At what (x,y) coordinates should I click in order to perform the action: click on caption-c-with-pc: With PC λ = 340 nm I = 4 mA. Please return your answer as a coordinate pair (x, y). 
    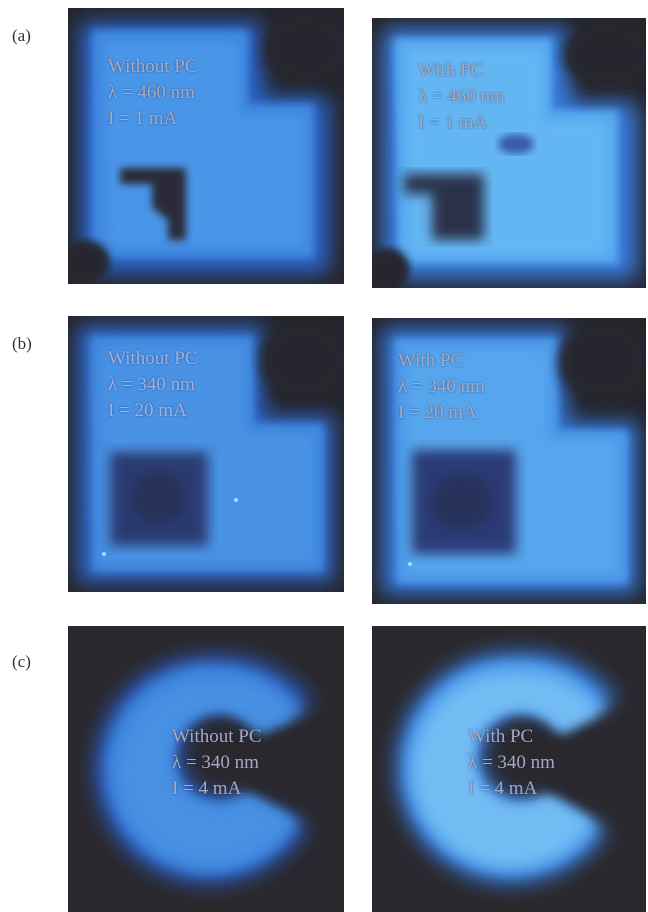
    Looking at the image, I should click on (511, 763).